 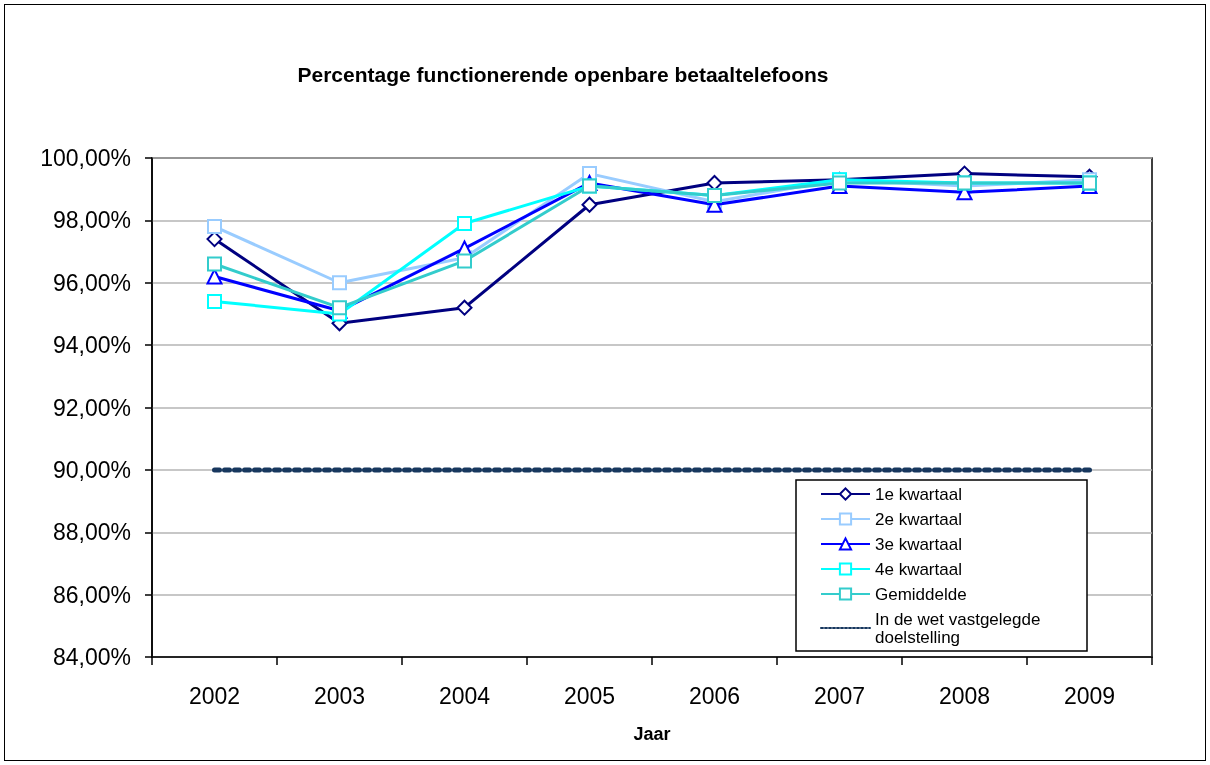 What do you see at coordinates (918, 494) in the screenshot?
I see `legend-label: 1e kwartaal` at bounding box center [918, 494].